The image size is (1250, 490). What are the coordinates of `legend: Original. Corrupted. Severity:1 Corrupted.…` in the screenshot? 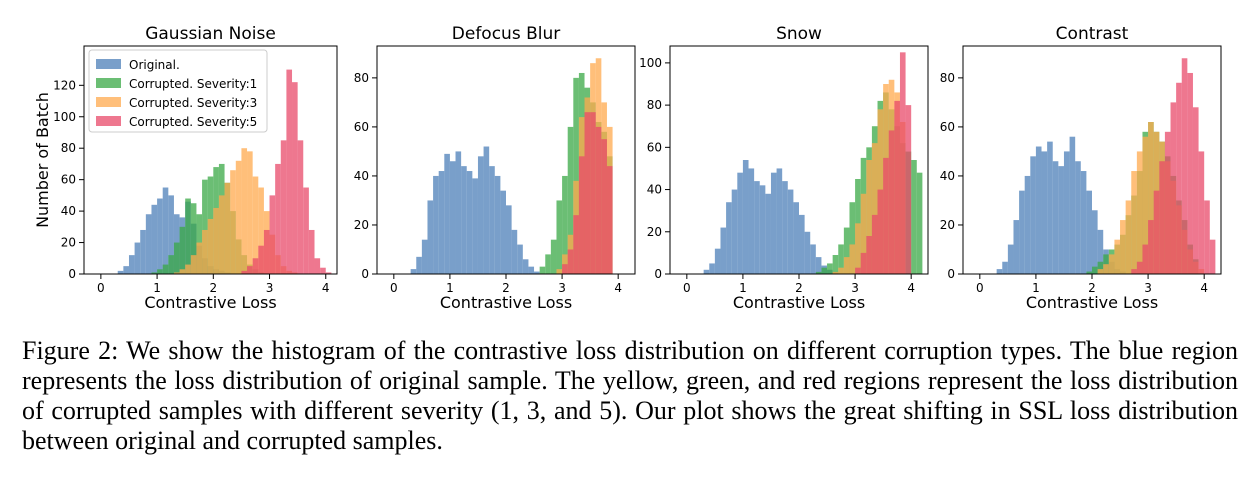 It's located at (178, 91).